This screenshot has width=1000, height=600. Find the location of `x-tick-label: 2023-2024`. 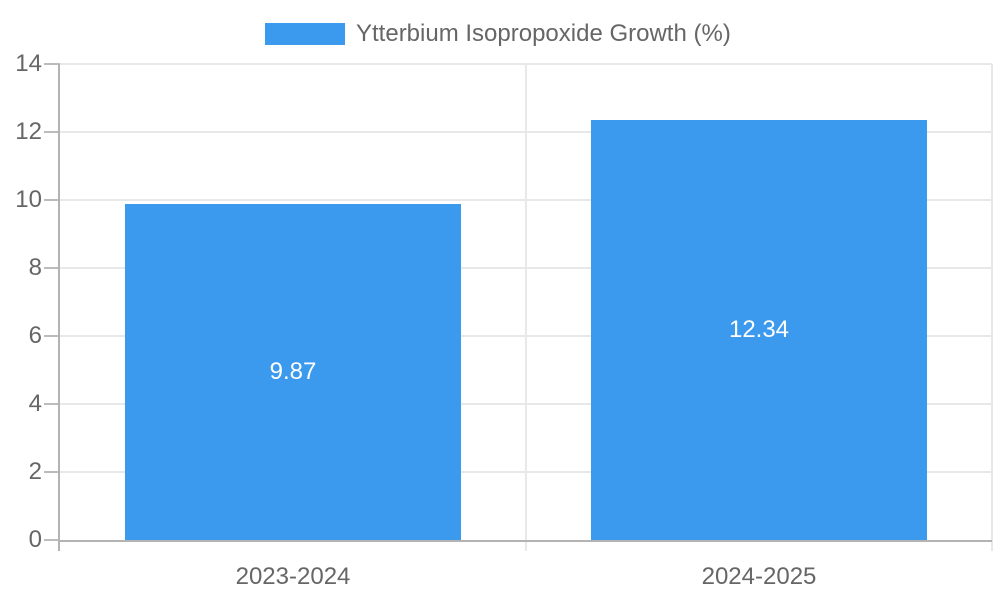

x-tick-label: 2023-2024 is located at coordinates (293, 576).